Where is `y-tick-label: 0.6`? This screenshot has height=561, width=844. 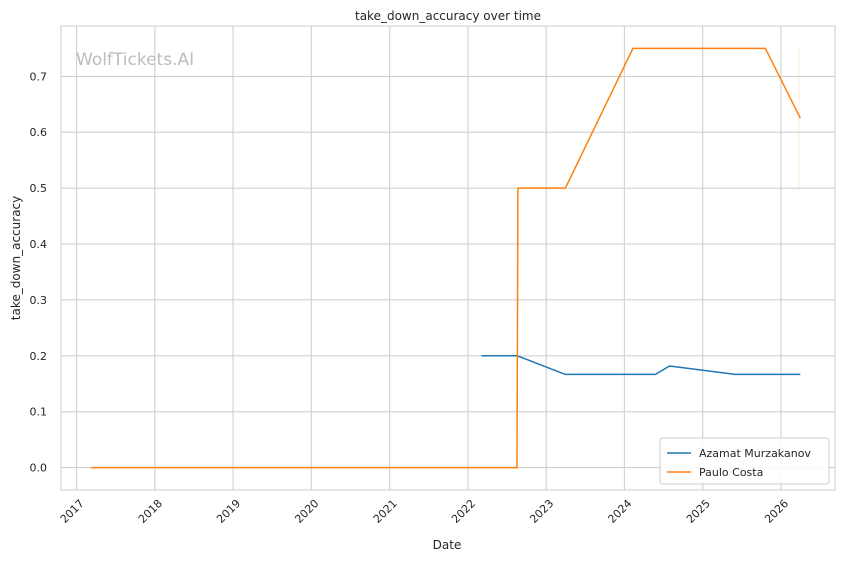
y-tick-label: 0.6 is located at coordinates (39, 132).